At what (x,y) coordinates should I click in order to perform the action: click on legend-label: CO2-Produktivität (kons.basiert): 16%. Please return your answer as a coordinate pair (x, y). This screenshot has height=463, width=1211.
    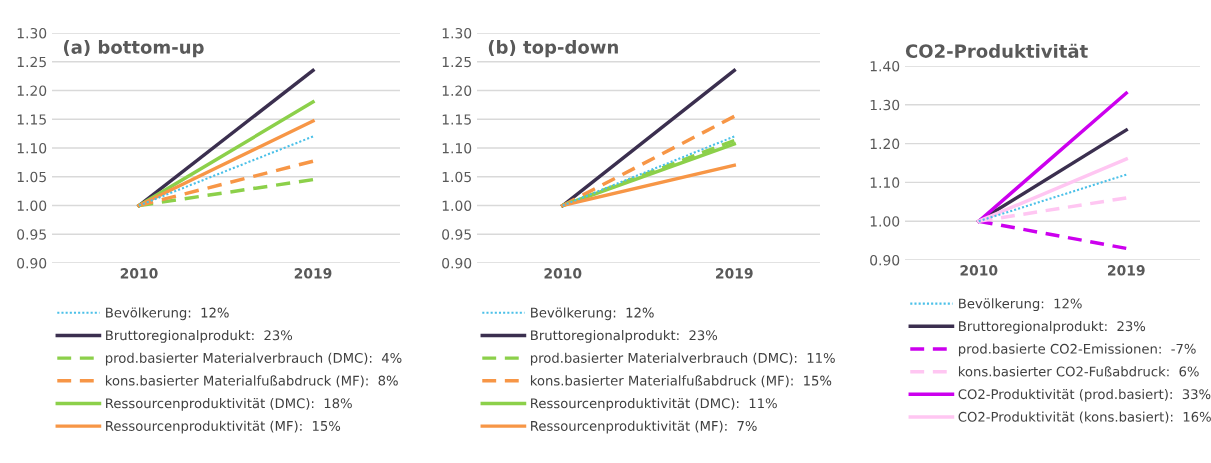
    Looking at the image, I should click on (1084, 417).